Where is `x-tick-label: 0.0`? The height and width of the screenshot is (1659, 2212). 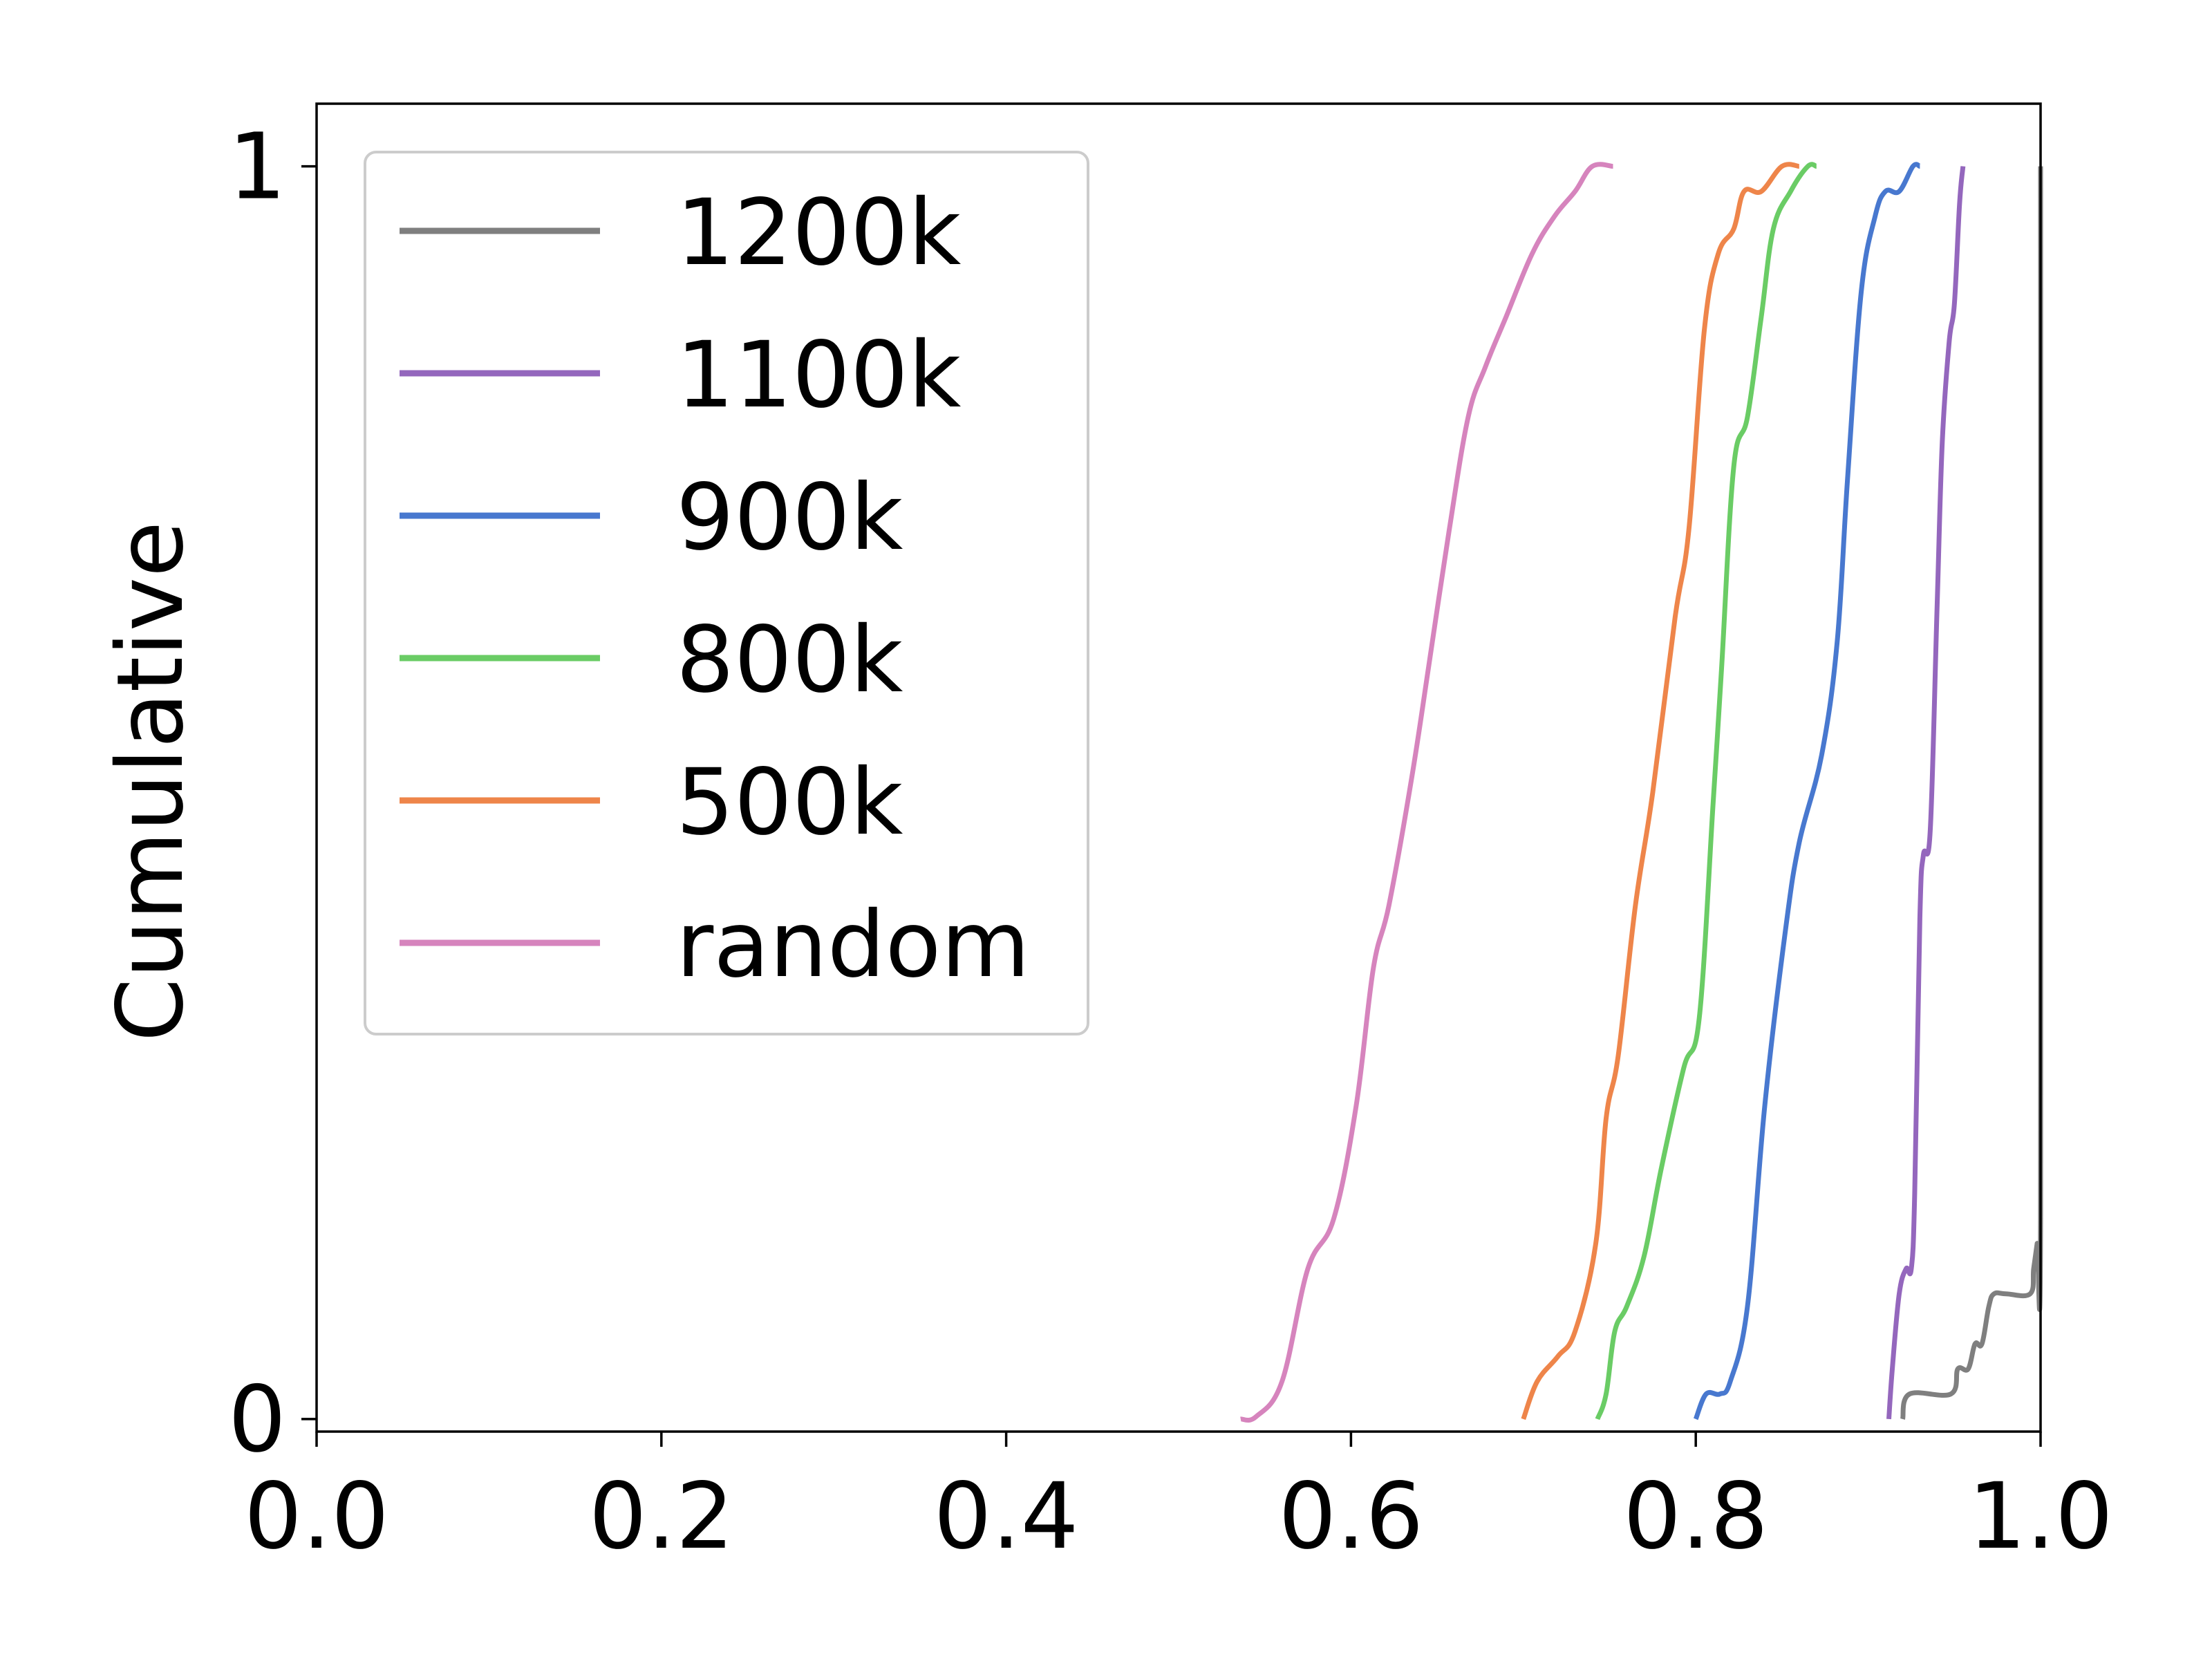
x-tick-label: 0.0 is located at coordinates (316, 1516).